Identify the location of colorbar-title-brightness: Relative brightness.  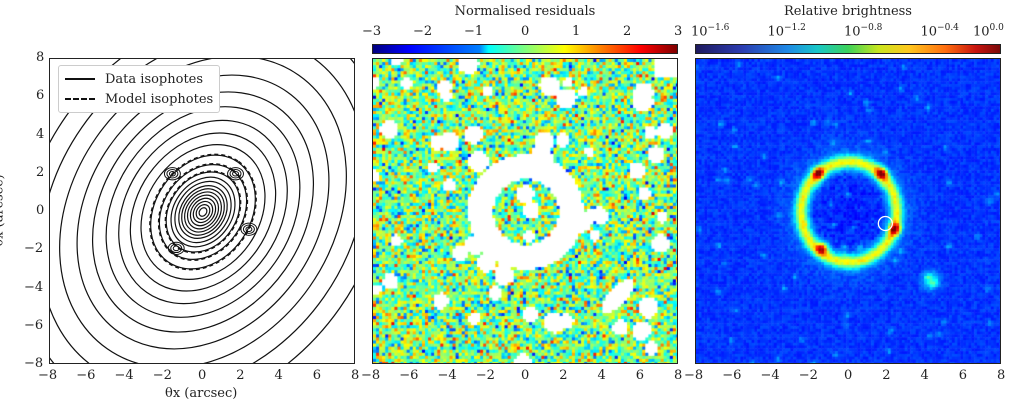
(848, 11).